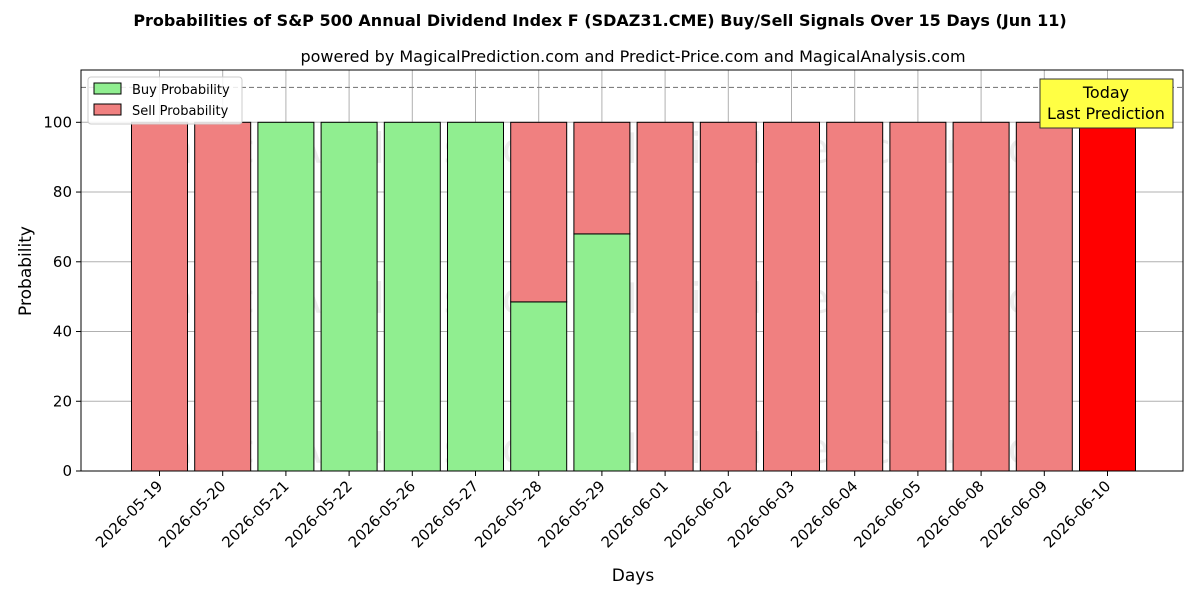  I want to click on x-tick-label: 2026-05-26, so click(382, 514).